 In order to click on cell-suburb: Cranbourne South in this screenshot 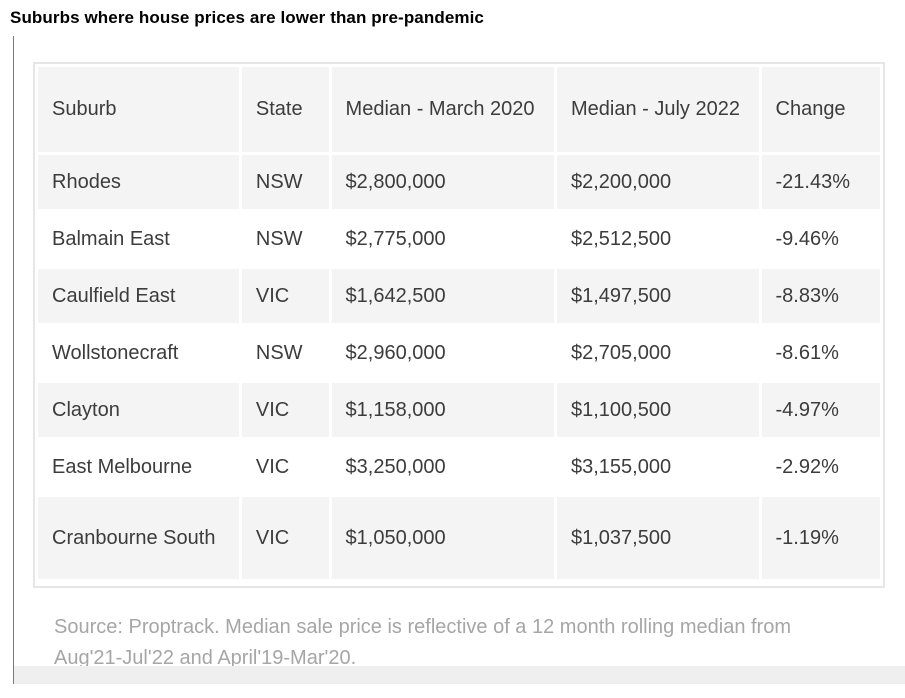, I will do `click(138, 538)`.